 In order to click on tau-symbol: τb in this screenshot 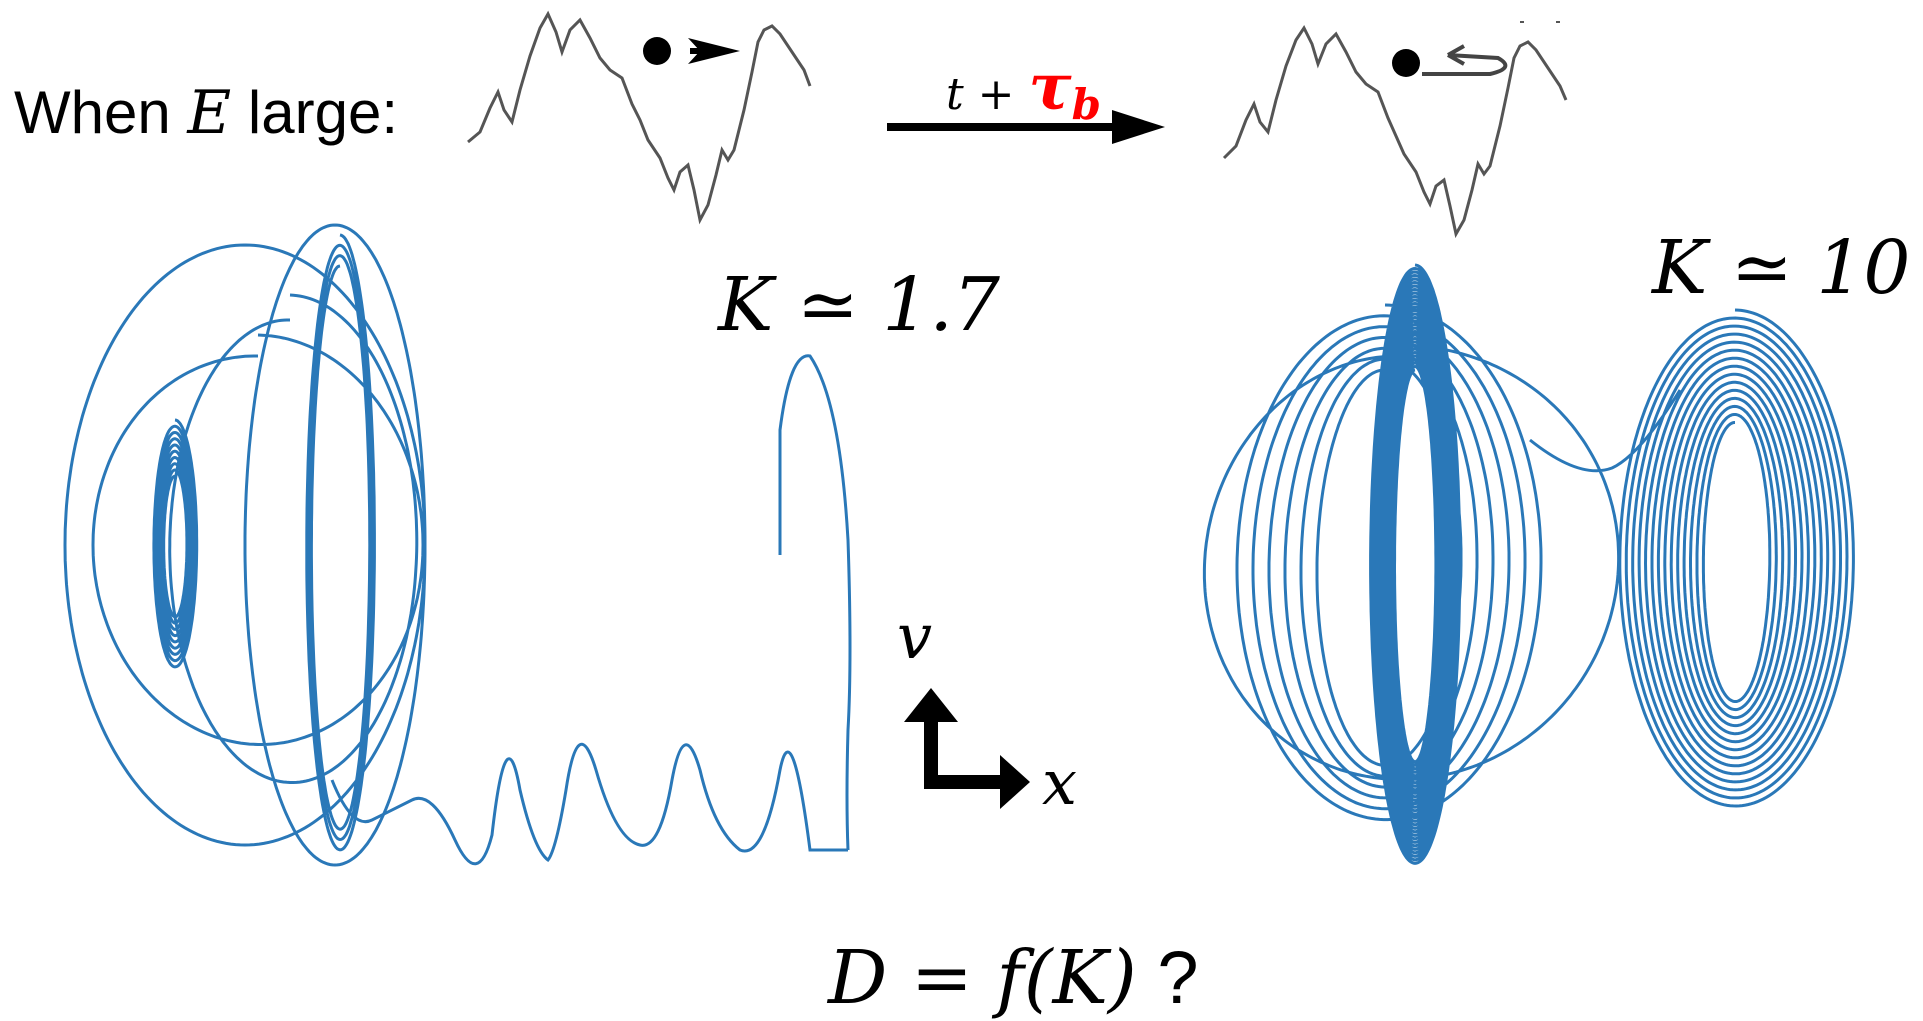, I will do `click(1064, 89)`.